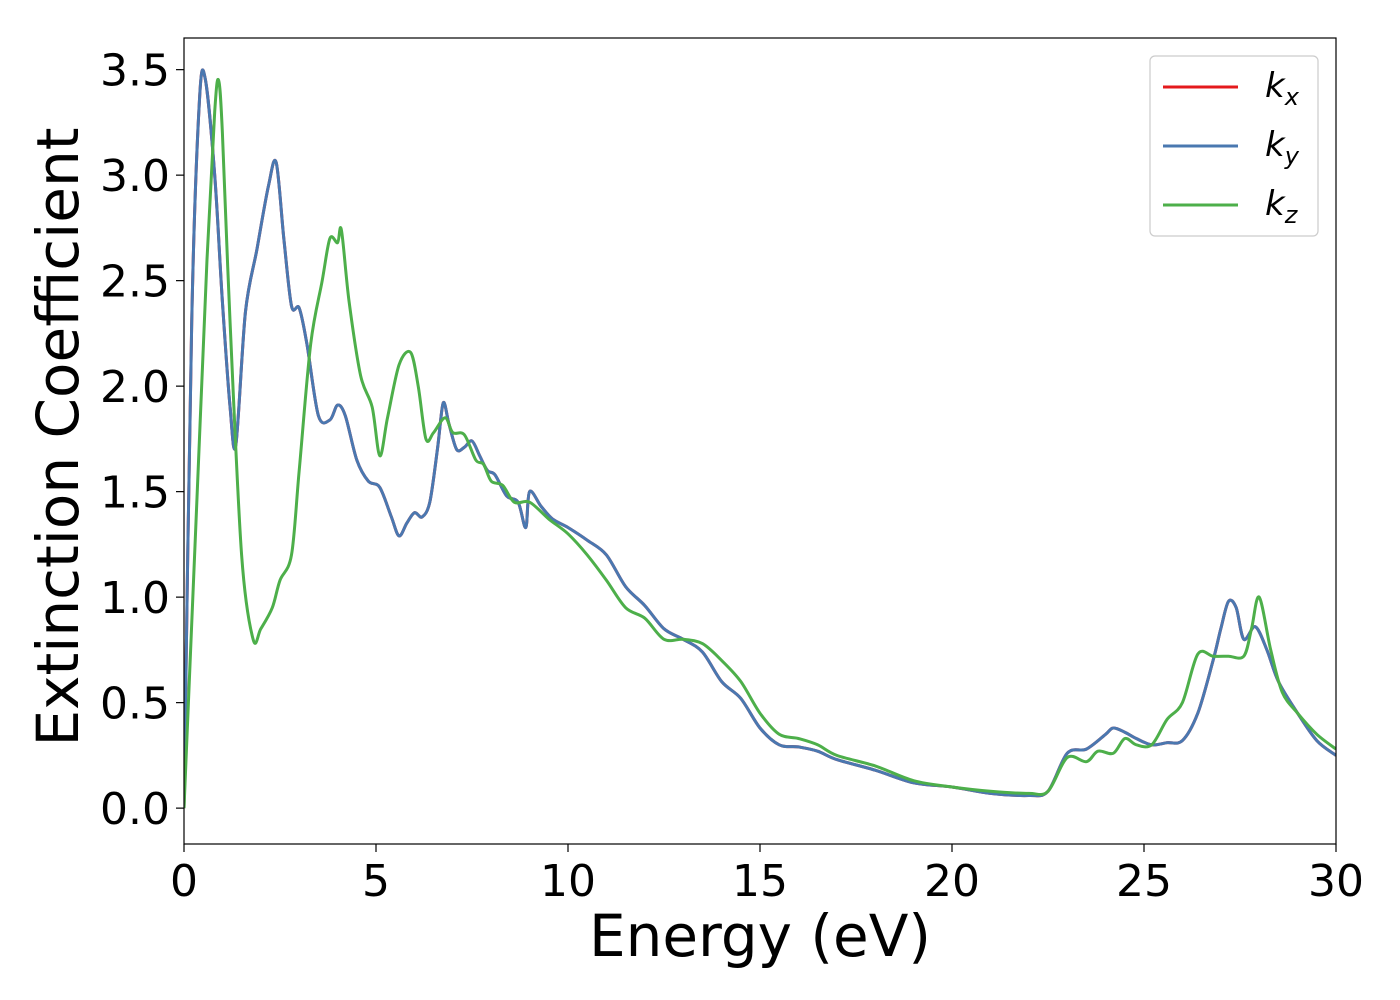 This screenshot has width=1400, height=1000. Describe the element at coordinates (135, 71) in the screenshot. I see `y-tick-label: 3.5` at that location.